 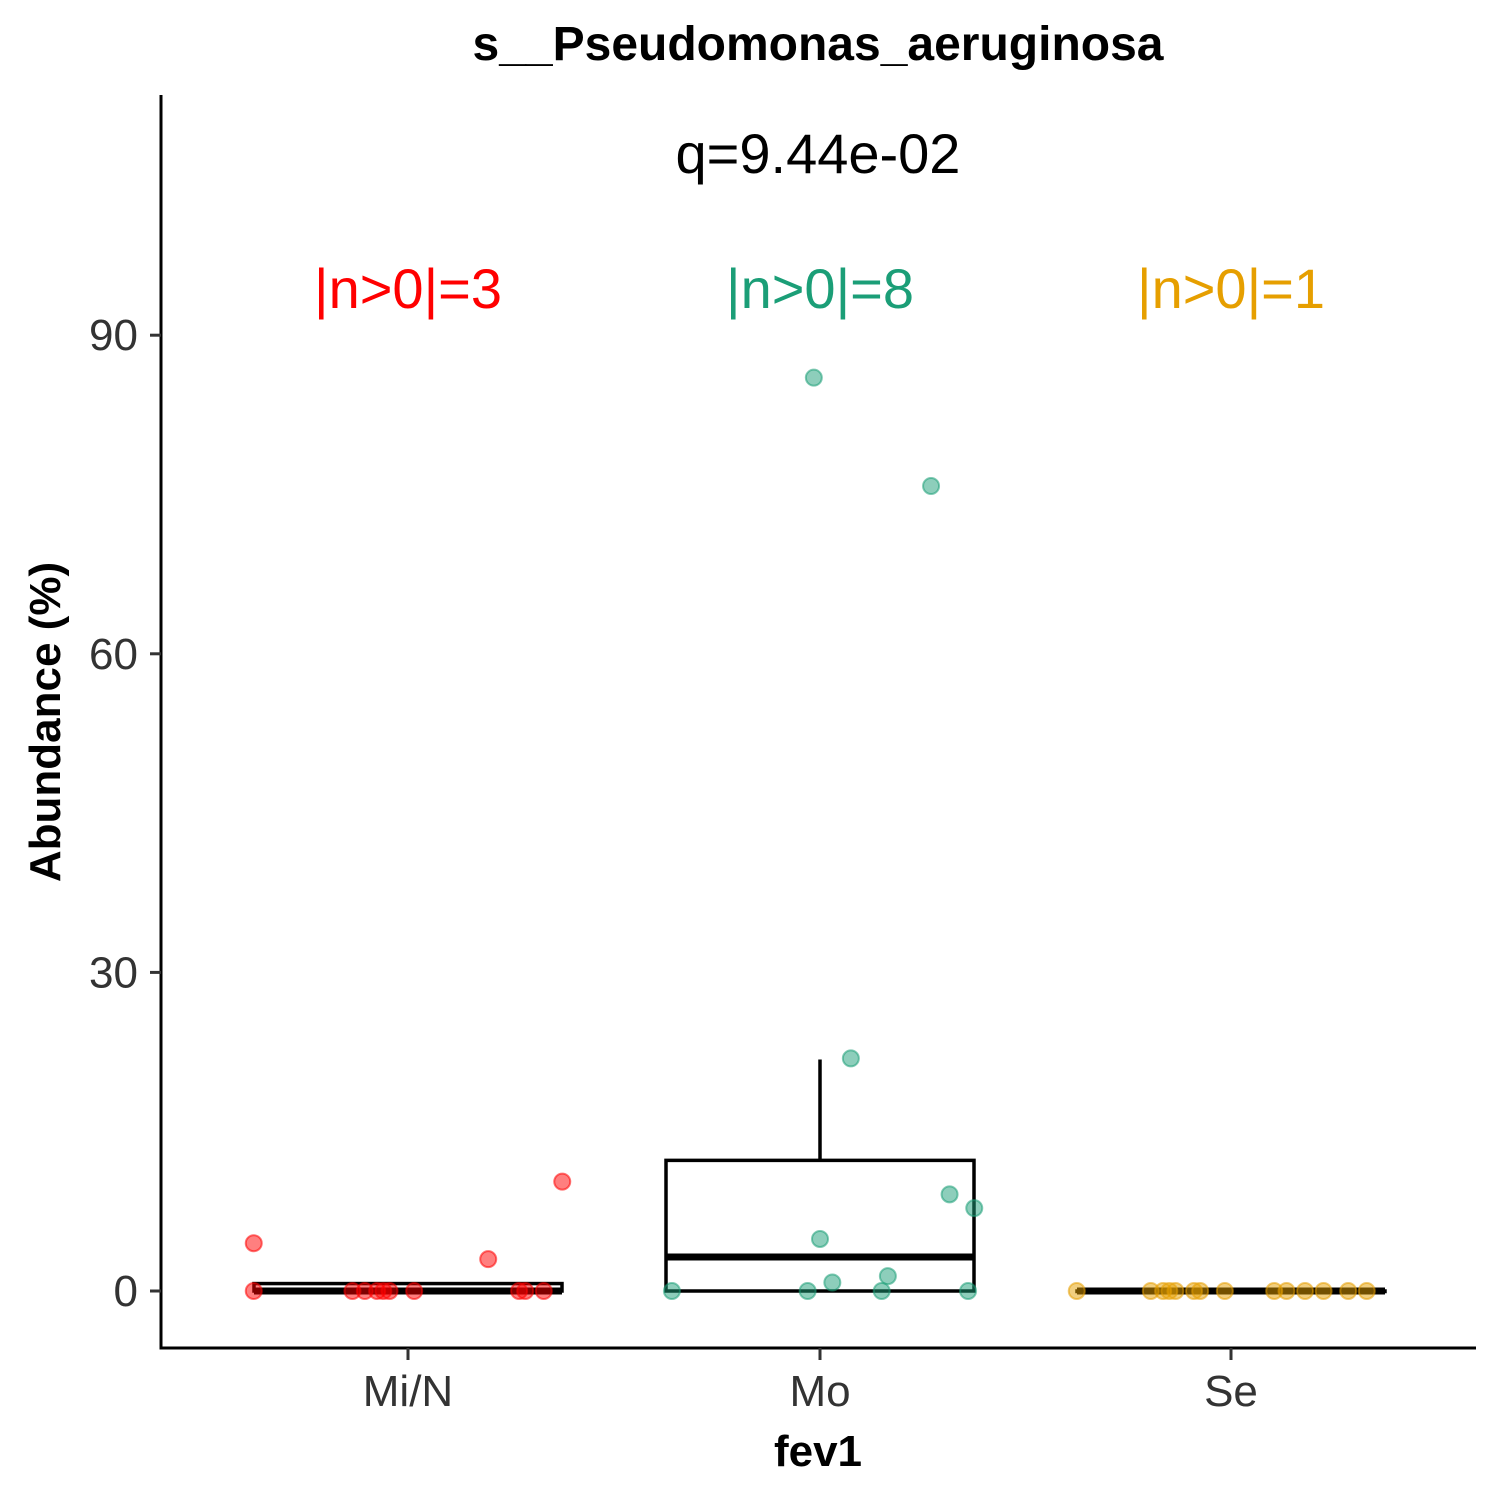 I want to click on y-tick-label: 0, so click(x=126, y=1291).